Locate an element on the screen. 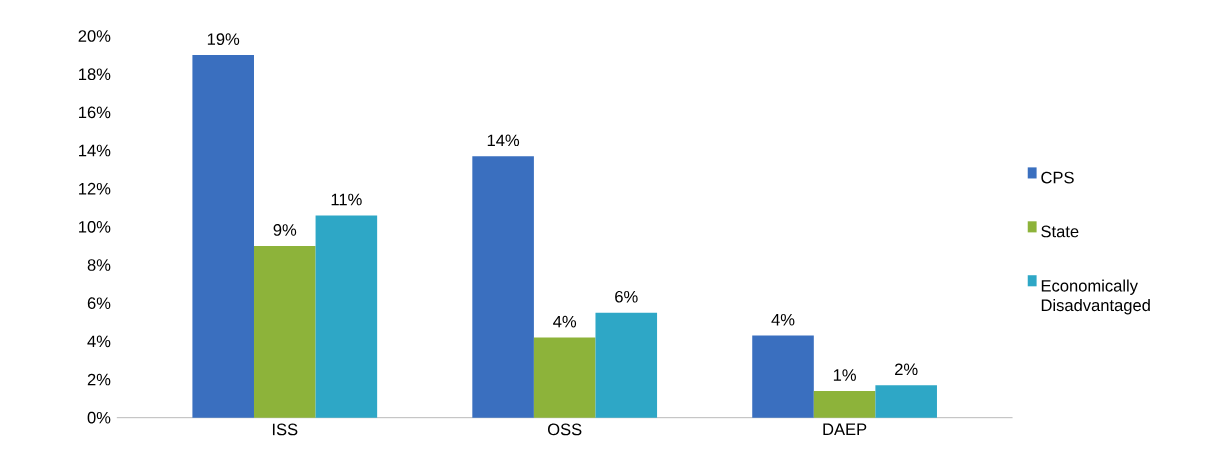 This screenshot has height=464, width=1206. legend-label: CPS is located at coordinates (1057, 177).